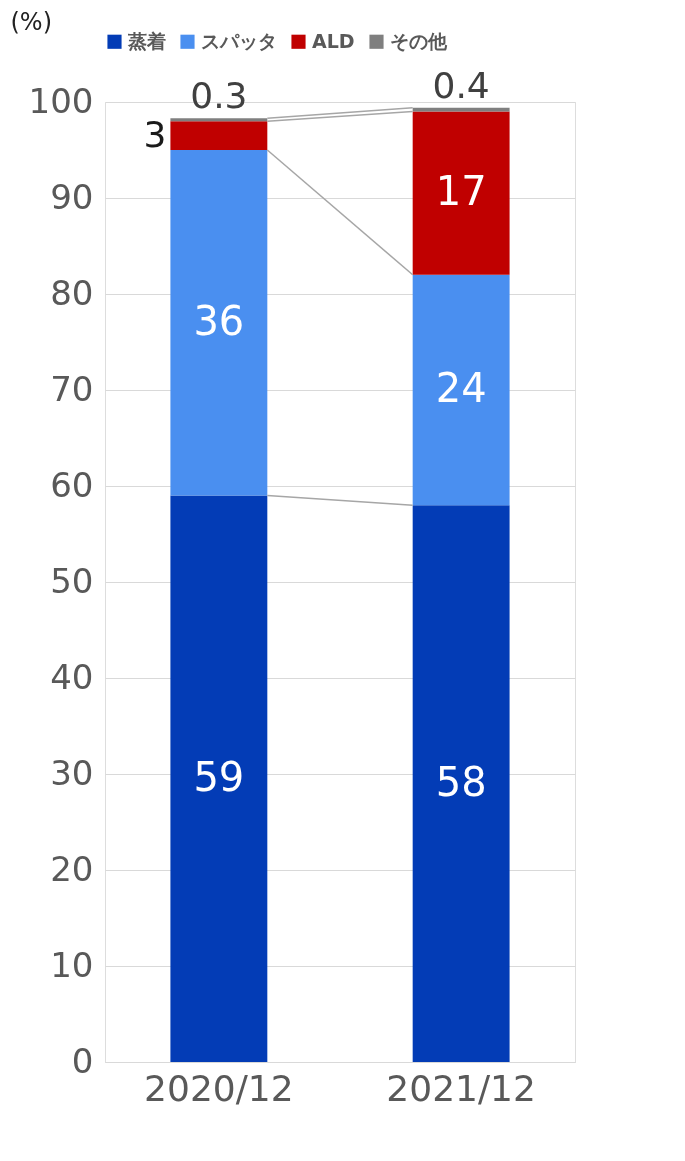 The width and height of the screenshot is (685, 1161). Describe the element at coordinates (72, 484) in the screenshot. I see `y-tick-label: 60` at that location.